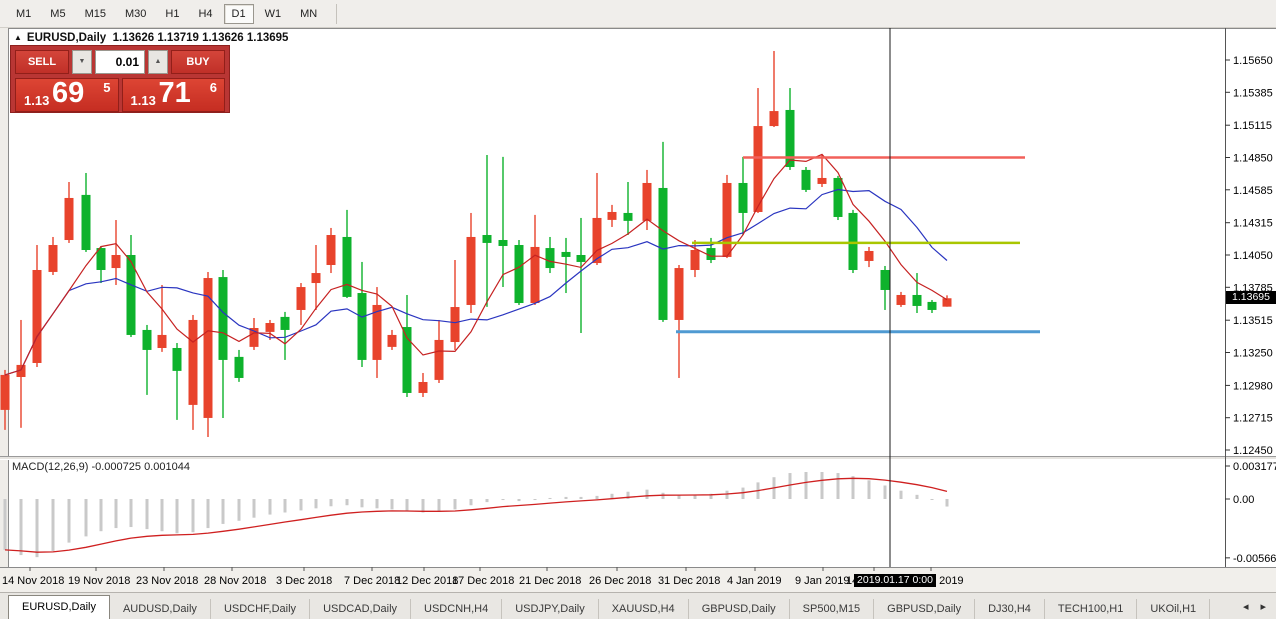  What do you see at coordinates (638, 579) in the screenshot?
I see `time-axis-strip` at bounding box center [638, 579].